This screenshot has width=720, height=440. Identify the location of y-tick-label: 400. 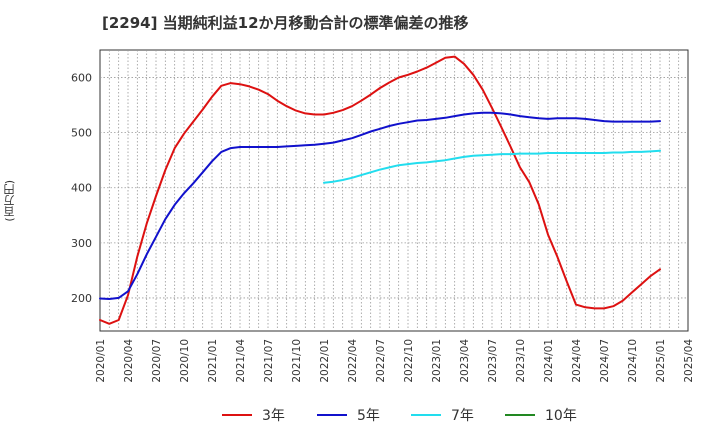
(81, 188).